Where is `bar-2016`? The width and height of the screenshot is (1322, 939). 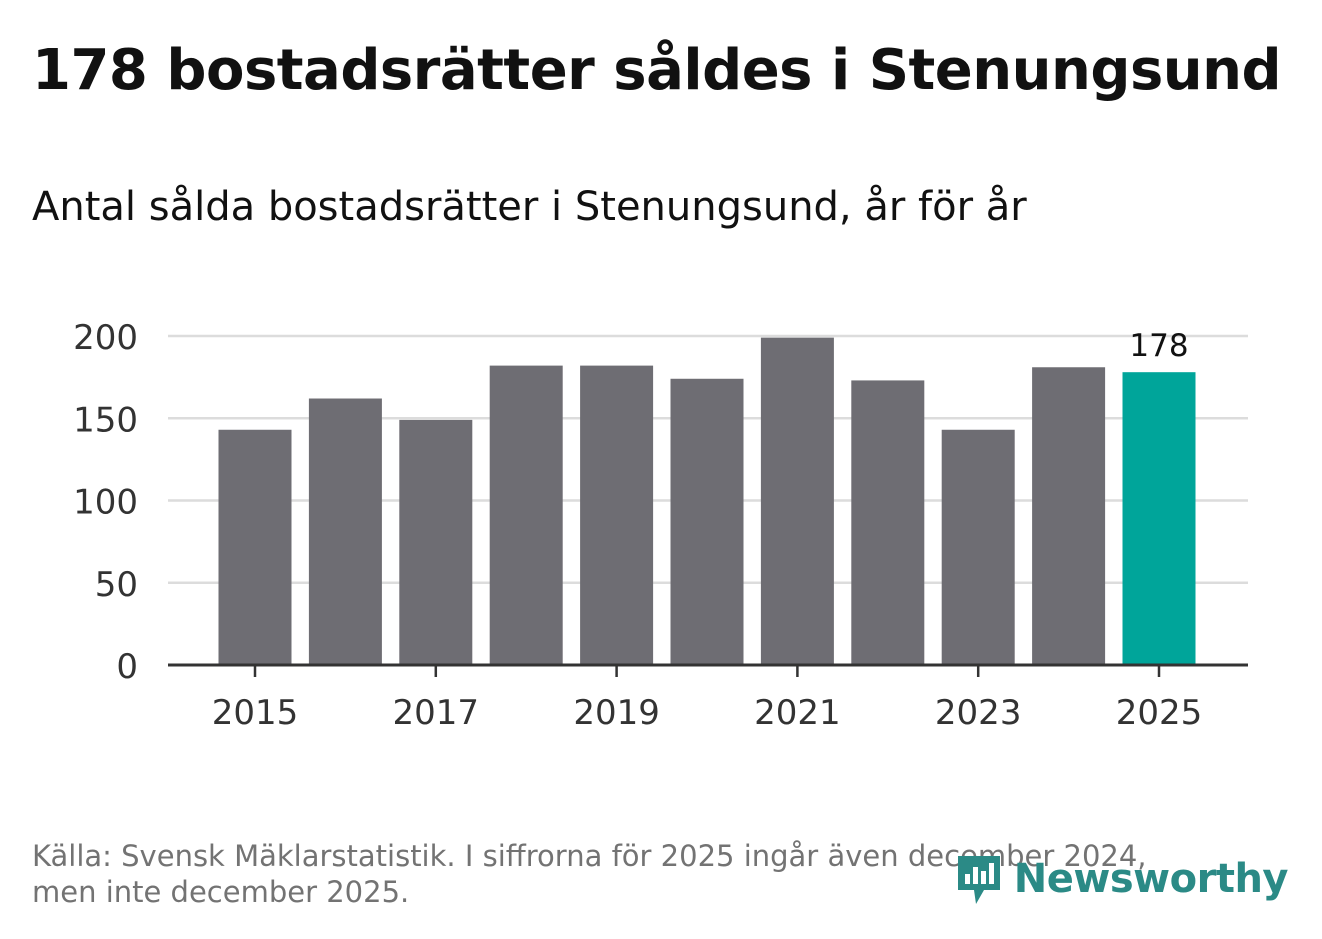 bar-2016 is located at coordinates (345, 531).